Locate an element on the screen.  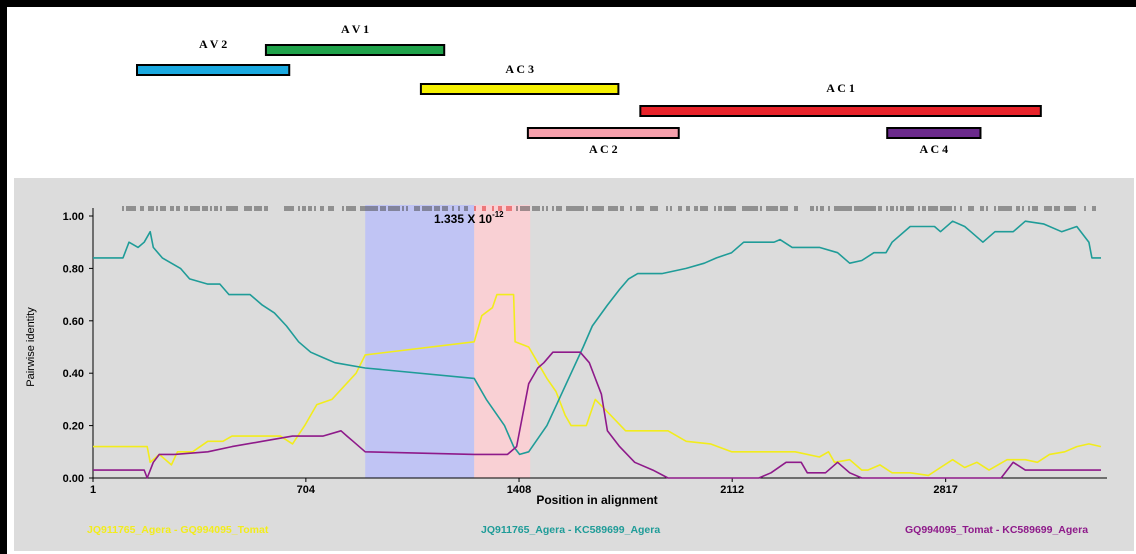
gene-label-ac3: A C 3 is located at coordinates (519, 69).